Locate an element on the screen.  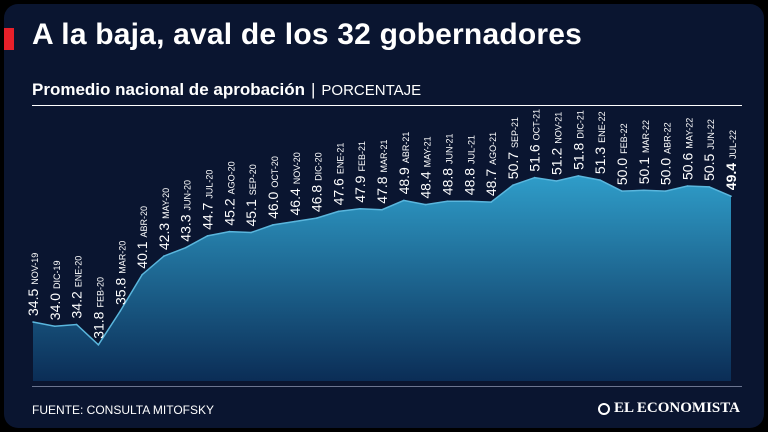
tick-label: AGO-21 is located at coordinates (493, 148).